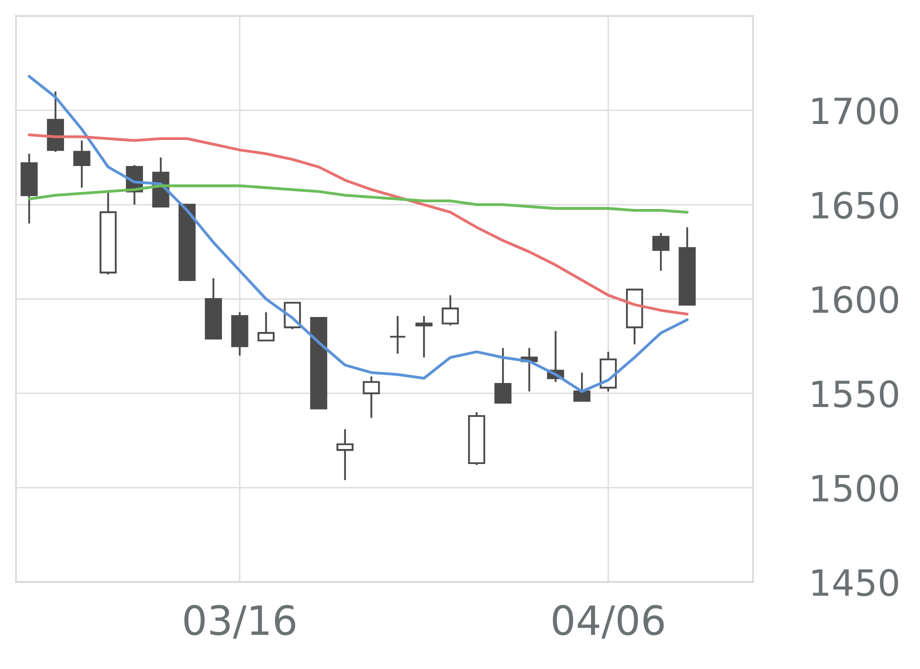  Describe the element at coordinates (855, 394) in the screenshot. I see `y-tick-label: 1550` at that location.